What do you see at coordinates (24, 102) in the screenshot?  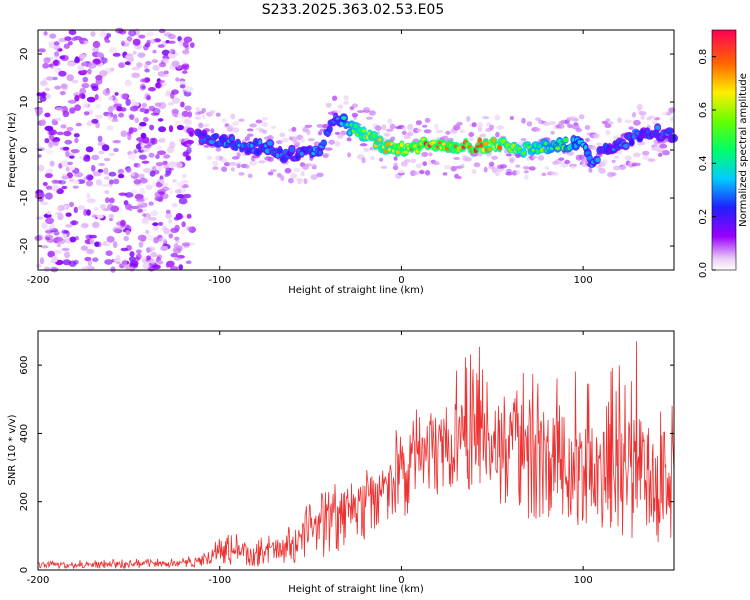 I see `spectrogram-y-tick-label: 10` at bounding box center [24, 102].